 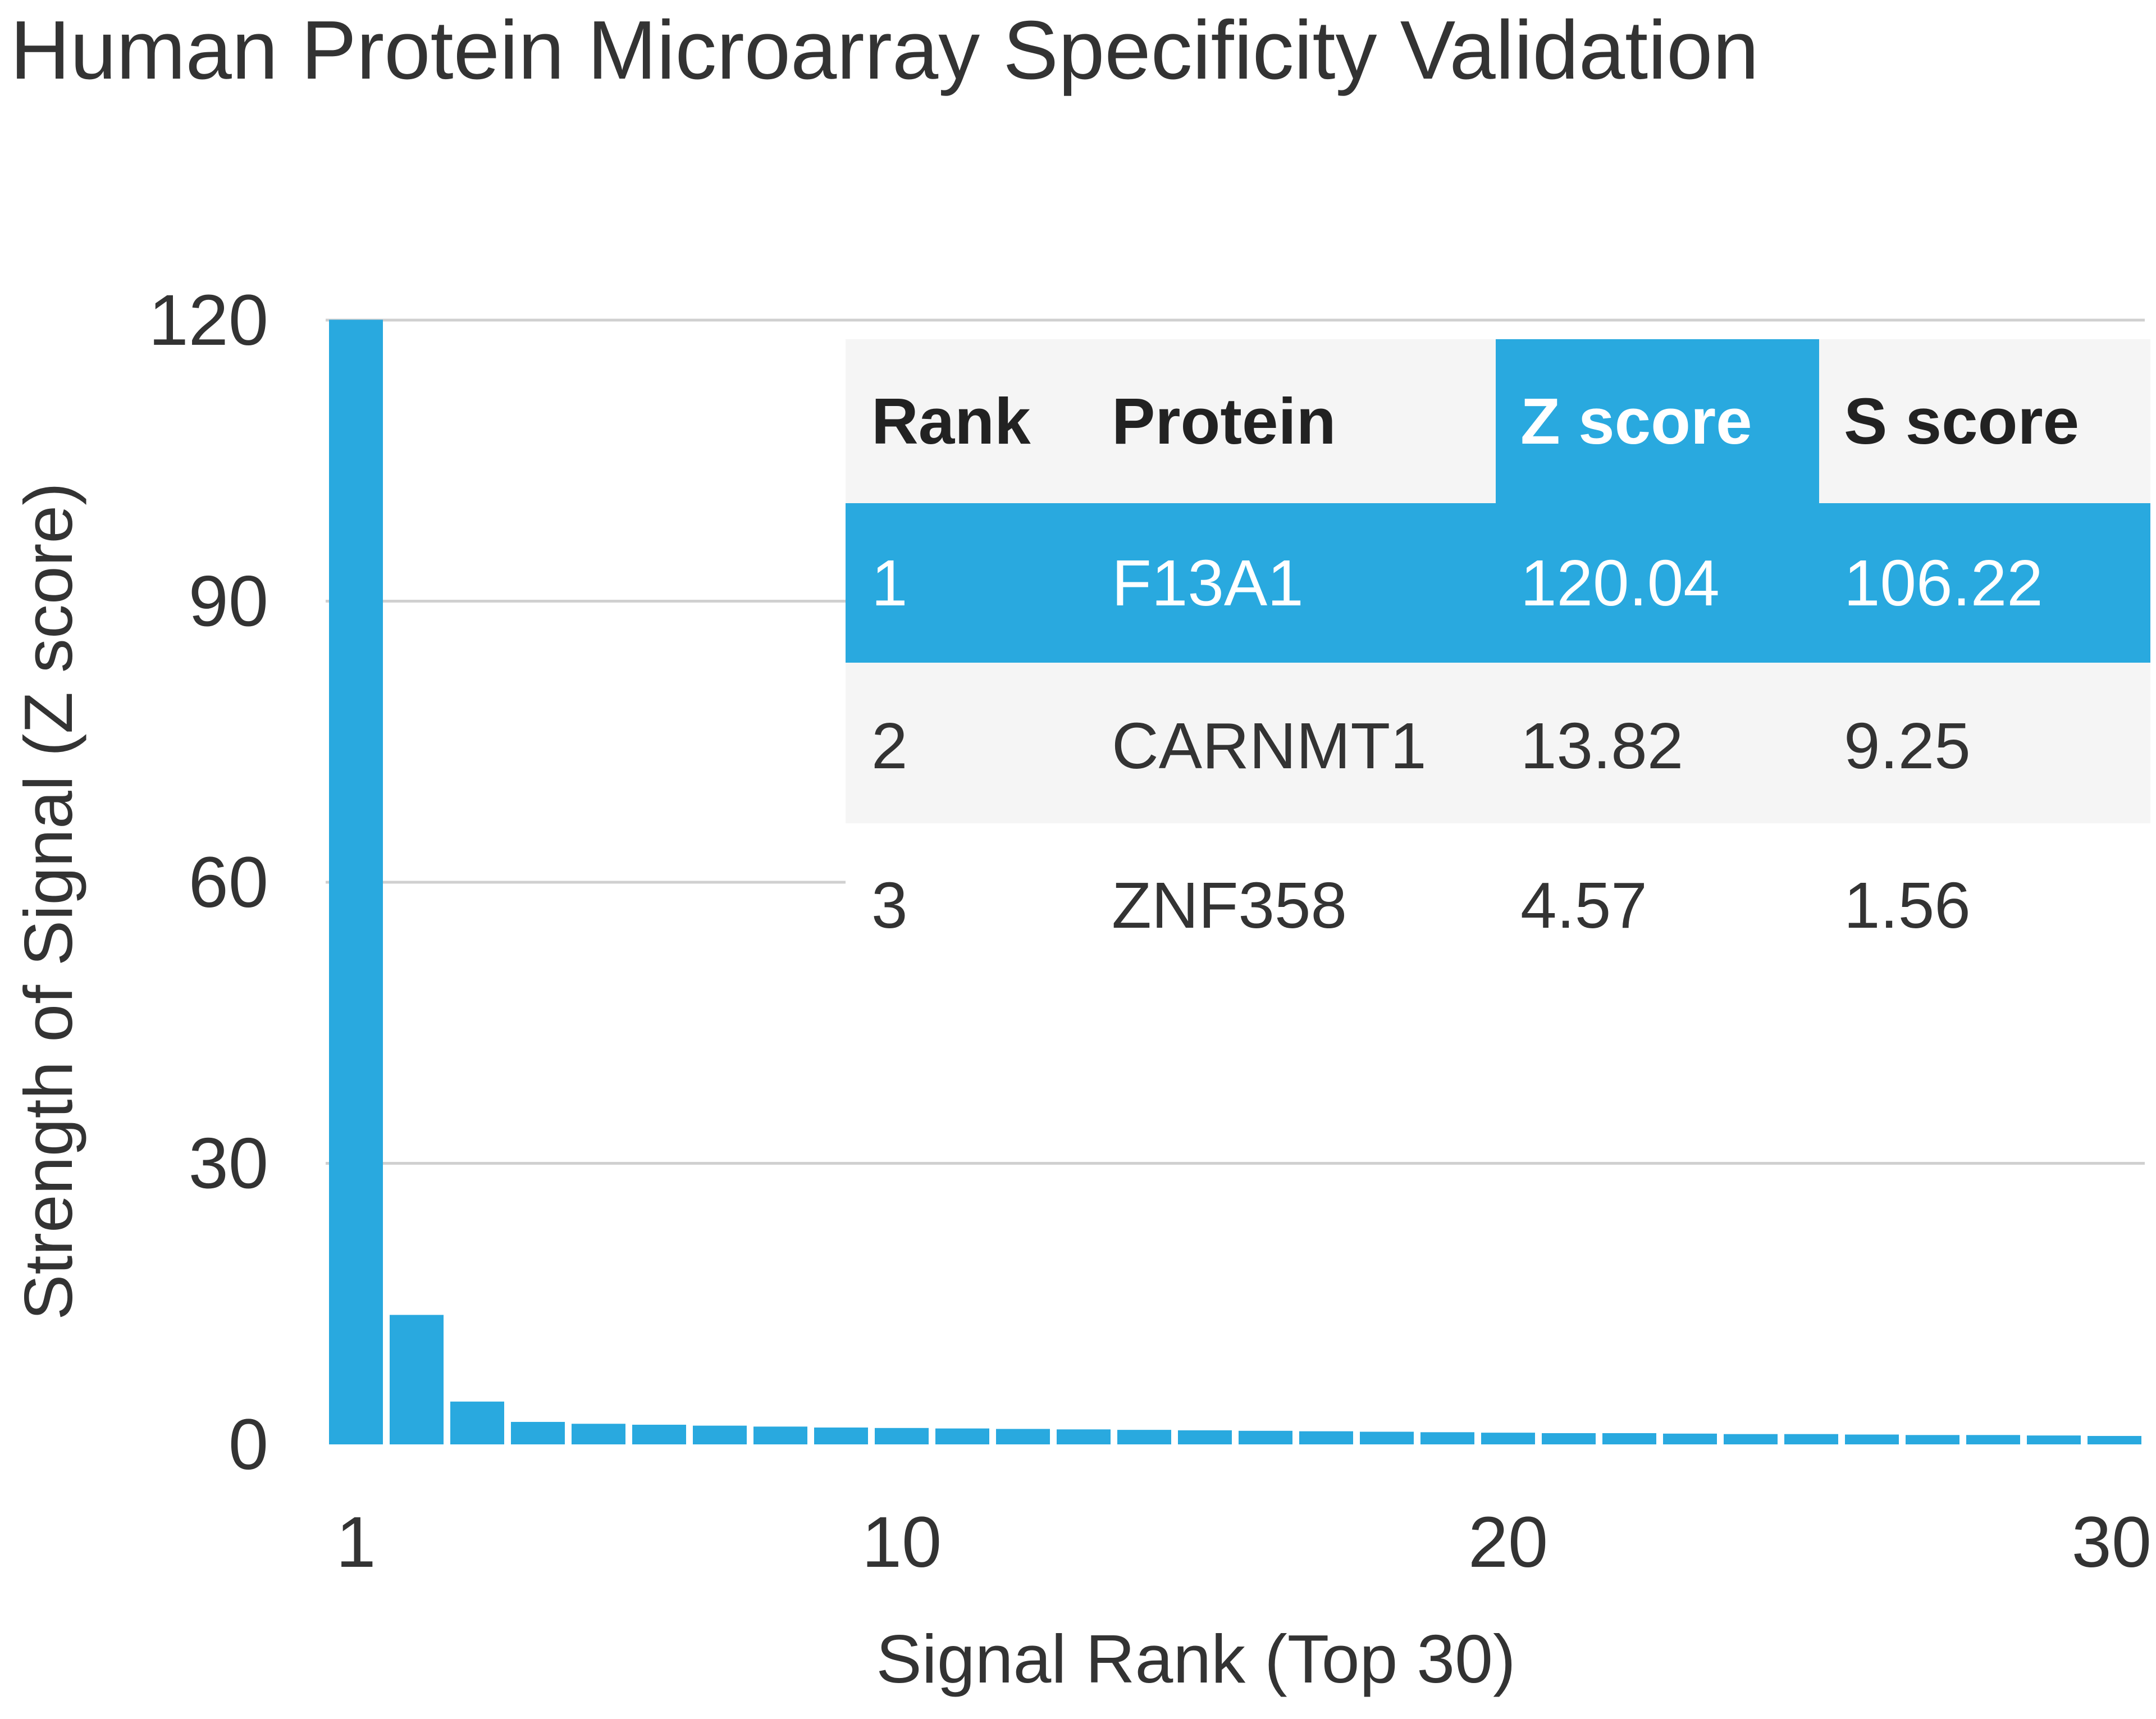 What do you see at coordinates (208, 321) in the screenshot?
I see `y-tick-label: 120` at bounding box center [208, 321].